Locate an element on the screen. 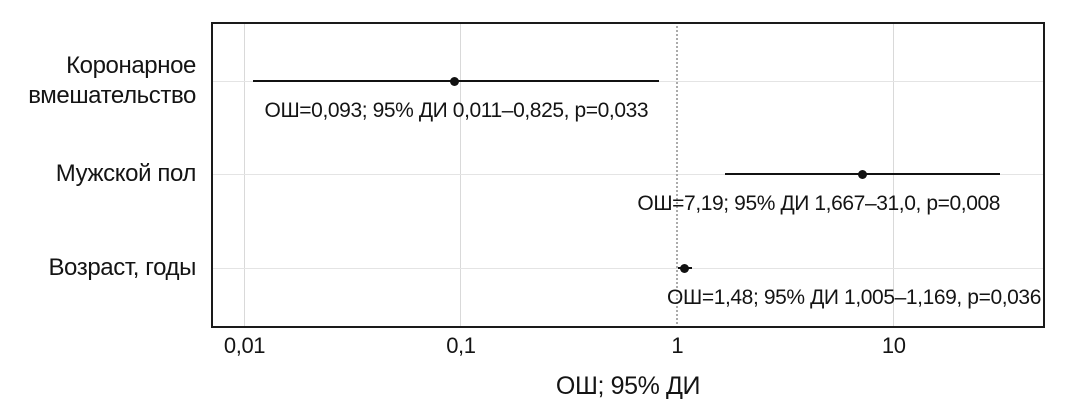 This screenshot has height=414, width=1066. row-annotation: ОШ=1,48; 95% ДИ 1,005–1,169, p=0,036 is located at coordinates (854, 297).